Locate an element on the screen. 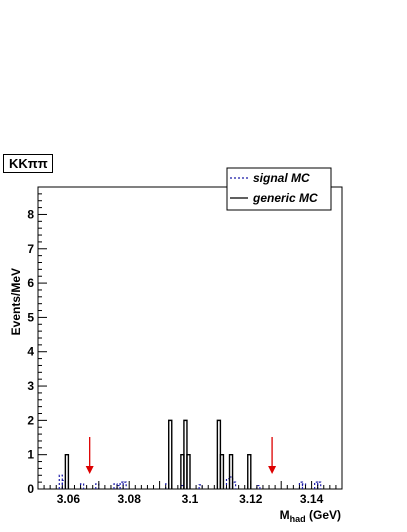 The image size is (407, 532). x-axis-label: Mhad (GeV) is located at coordinates (310, 516).